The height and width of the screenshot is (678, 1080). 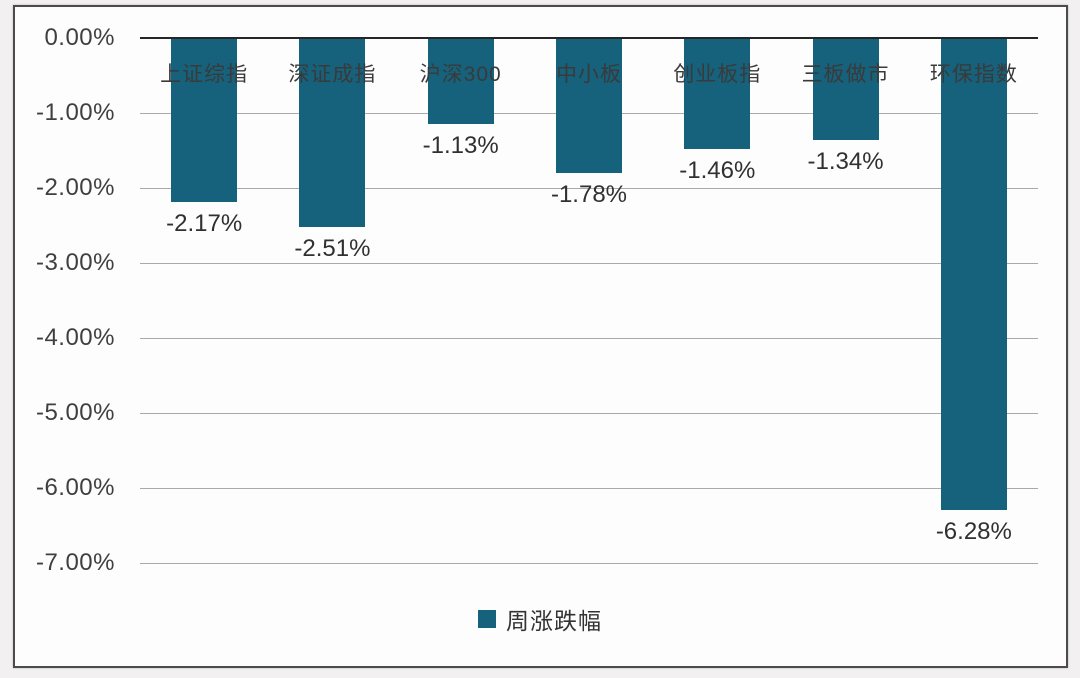 I want to click on data-value-label: -2.17%, so click(x=204, y=223).